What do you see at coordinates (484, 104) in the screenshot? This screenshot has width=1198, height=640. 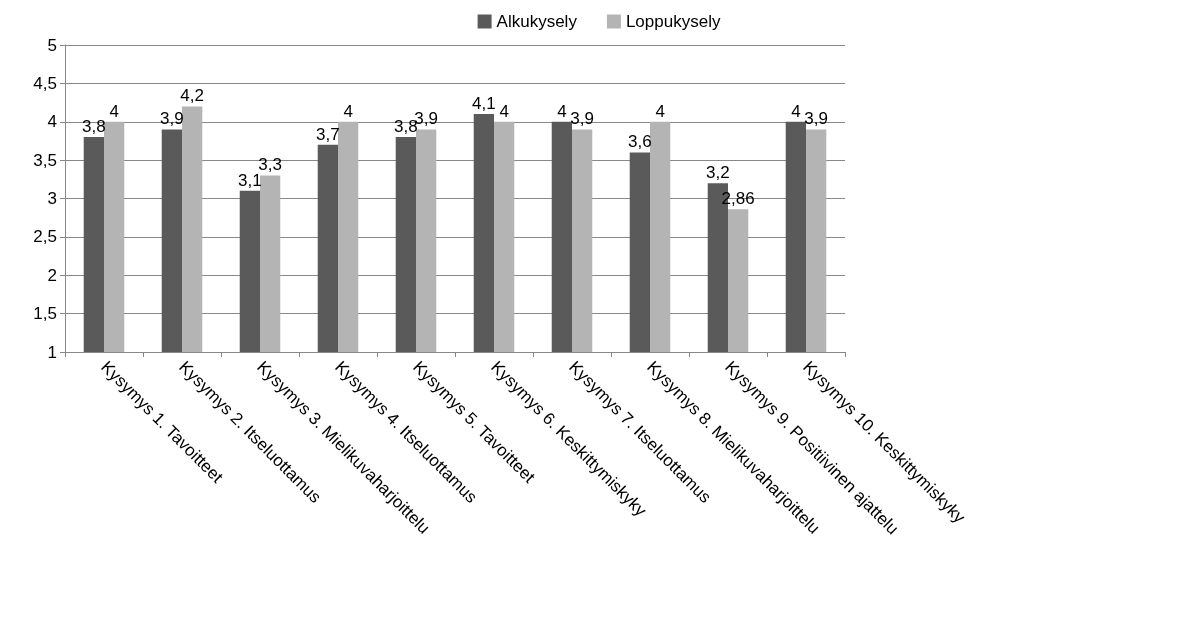 I see `data-label: 4,1` at bounding box center [484, 104].